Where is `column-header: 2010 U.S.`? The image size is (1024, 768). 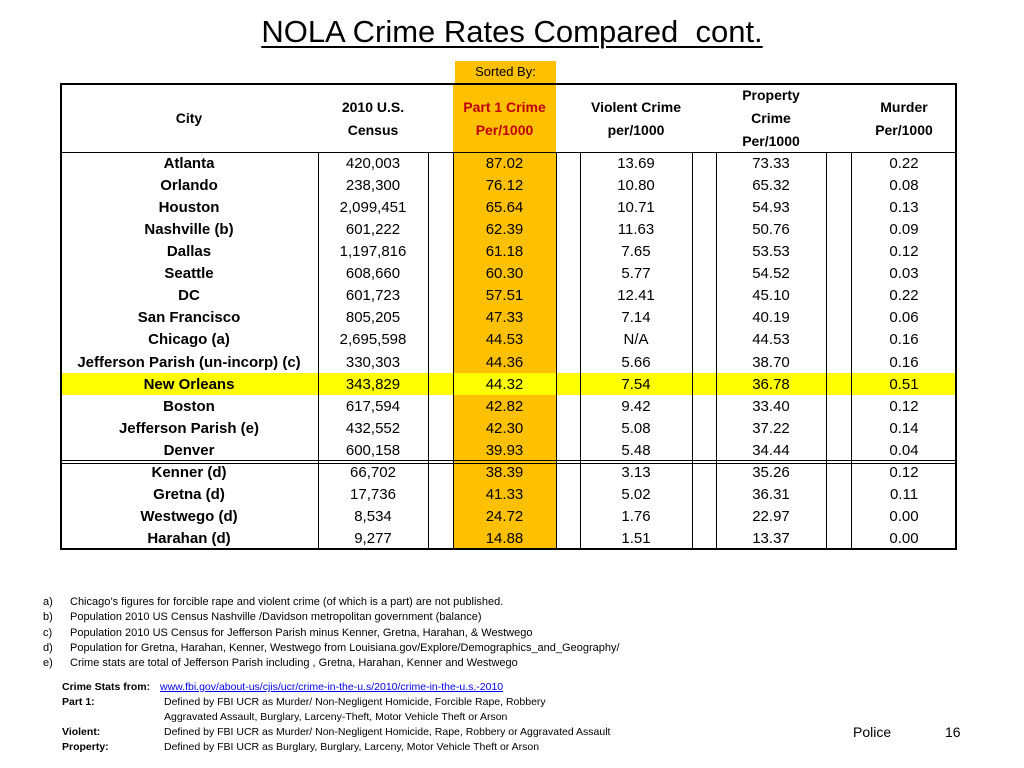 column-header: 2010 U.S. is located at coordinates (373, 106).